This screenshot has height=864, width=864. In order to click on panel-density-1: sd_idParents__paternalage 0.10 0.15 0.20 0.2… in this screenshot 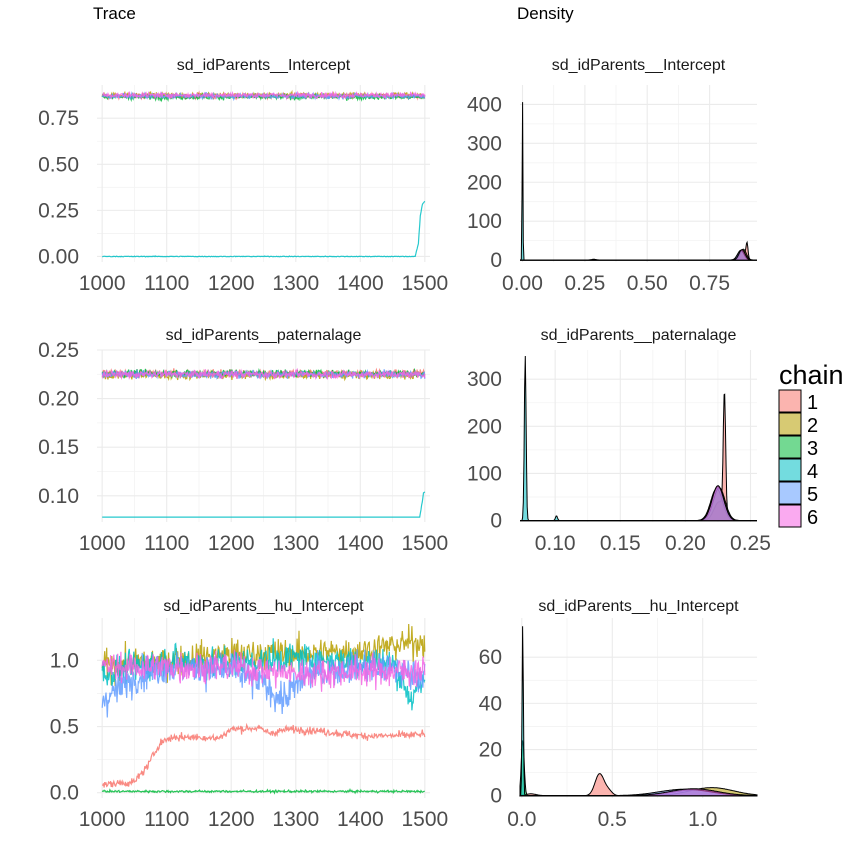, I will do `click(619, 441)`.